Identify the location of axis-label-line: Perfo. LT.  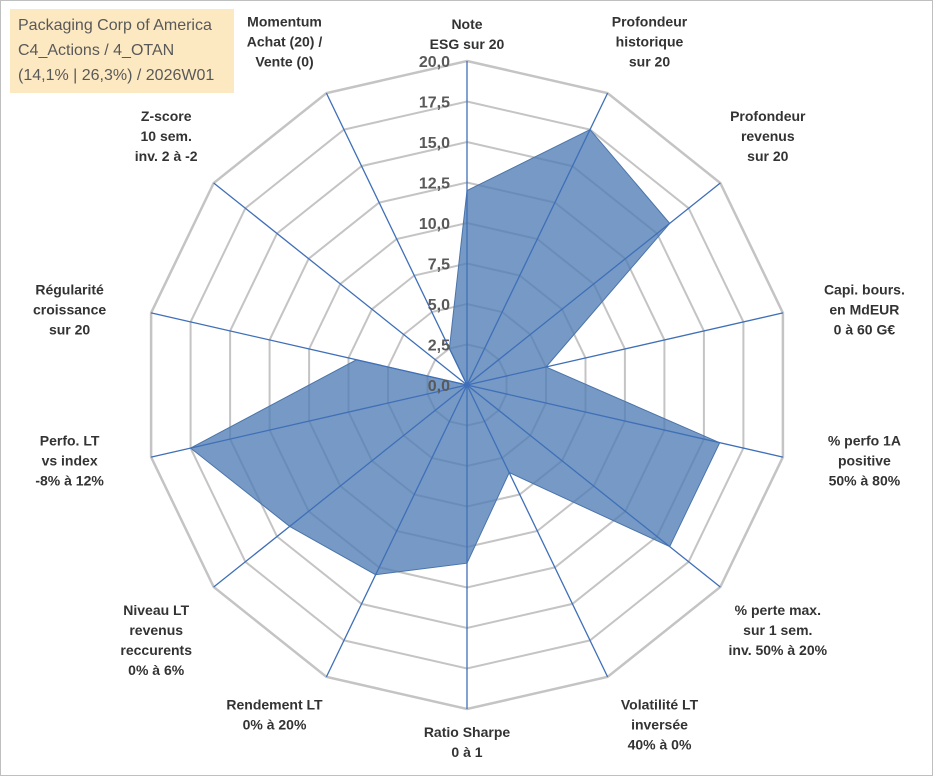
(70, 441).